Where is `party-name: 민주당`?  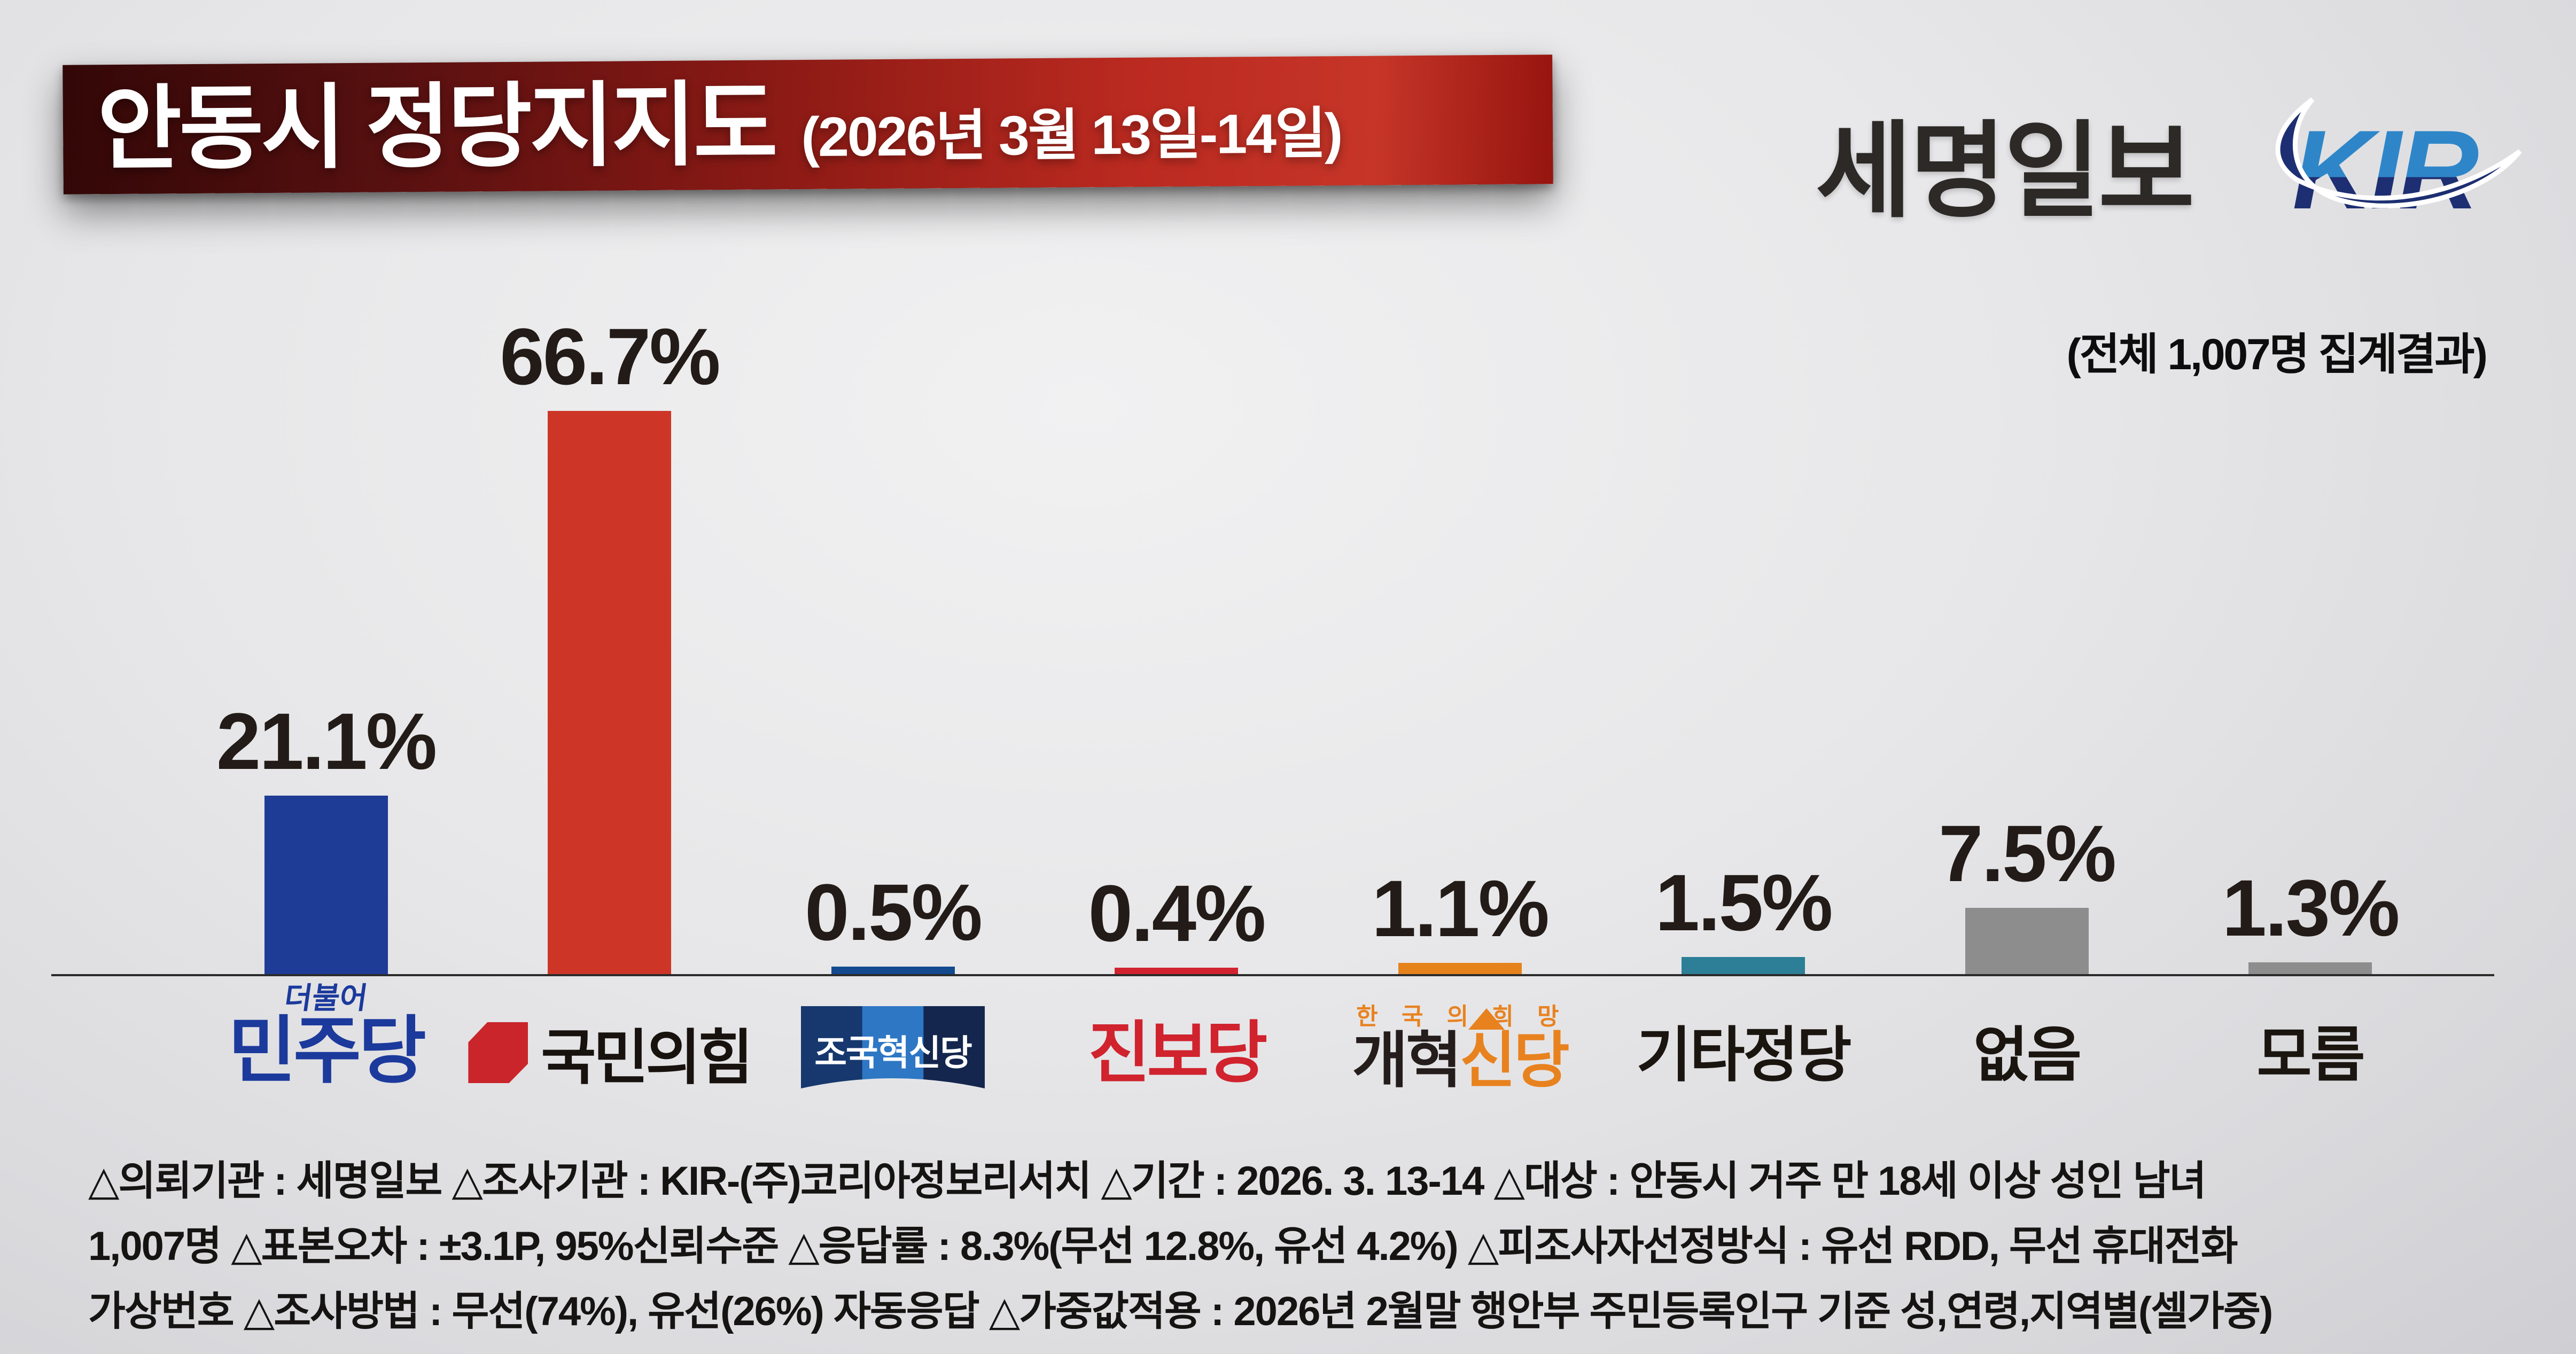
party-name: 민주당 is located at coordinates (327, 1051).